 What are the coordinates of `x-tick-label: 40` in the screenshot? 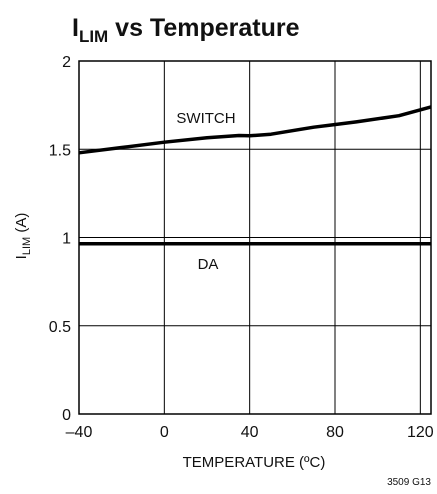 It's located at (250, 432).